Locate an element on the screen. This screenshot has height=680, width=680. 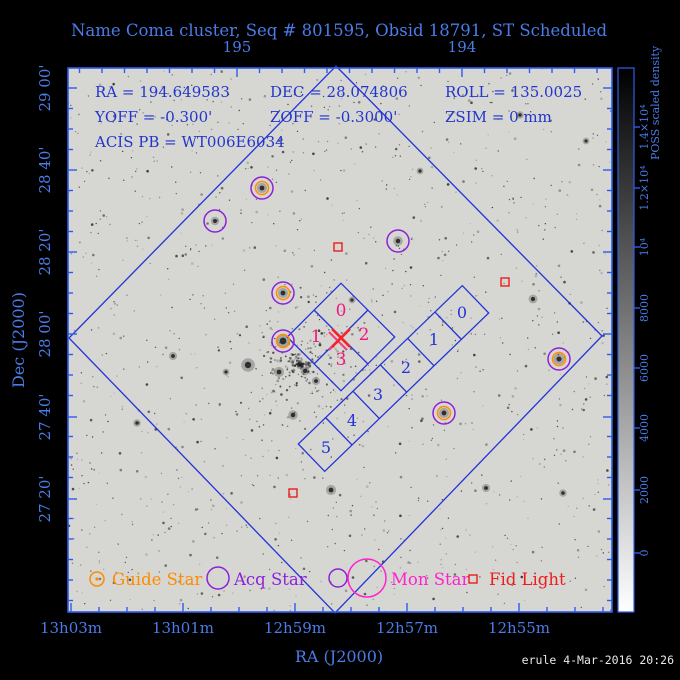
acq-star-marker is located at coordinates (398, 241).